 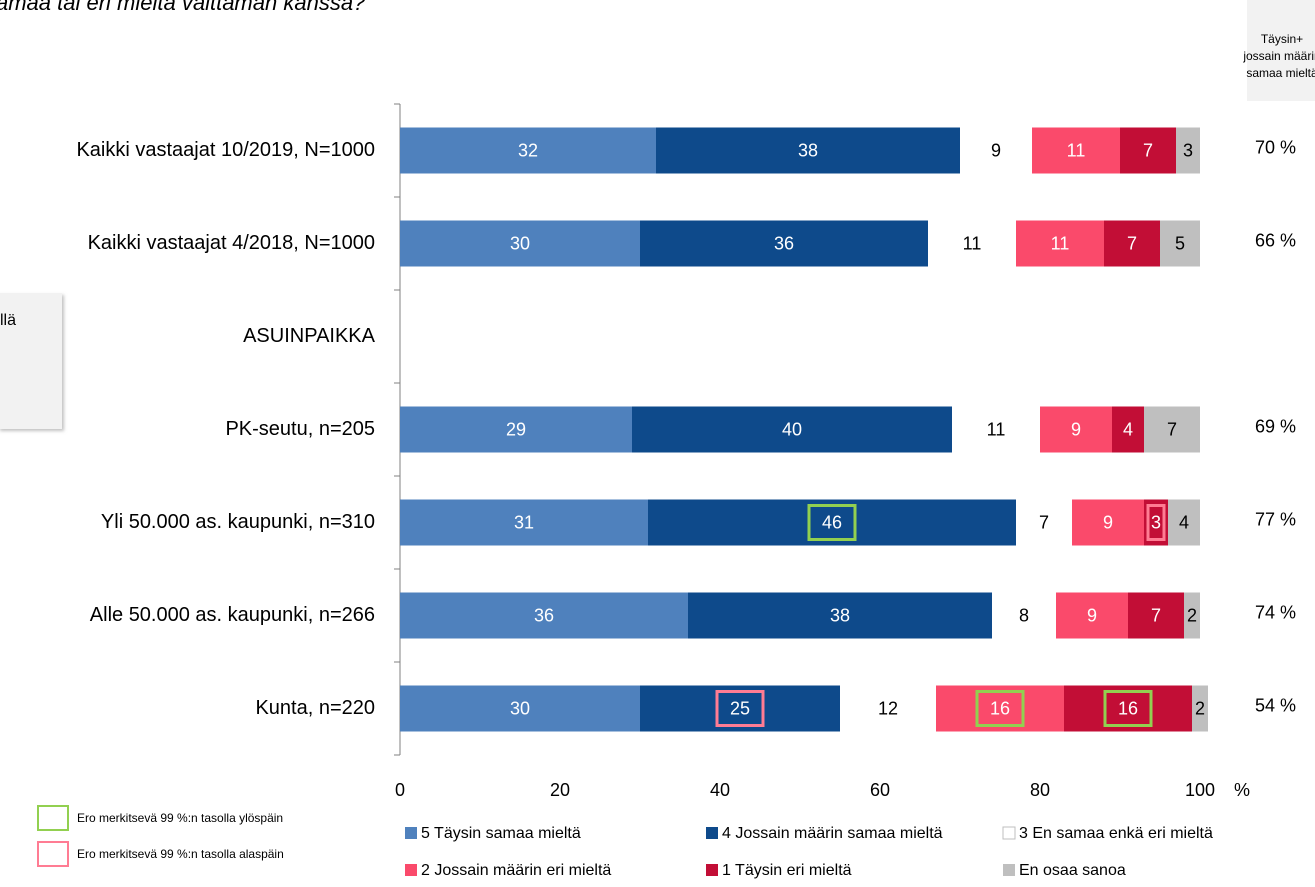 What do you see at coordinates (516, 870) in the screenshot?
I see `legend-label: 2 Jossain määrin eri mieltä` at bounding box center [516, 870].